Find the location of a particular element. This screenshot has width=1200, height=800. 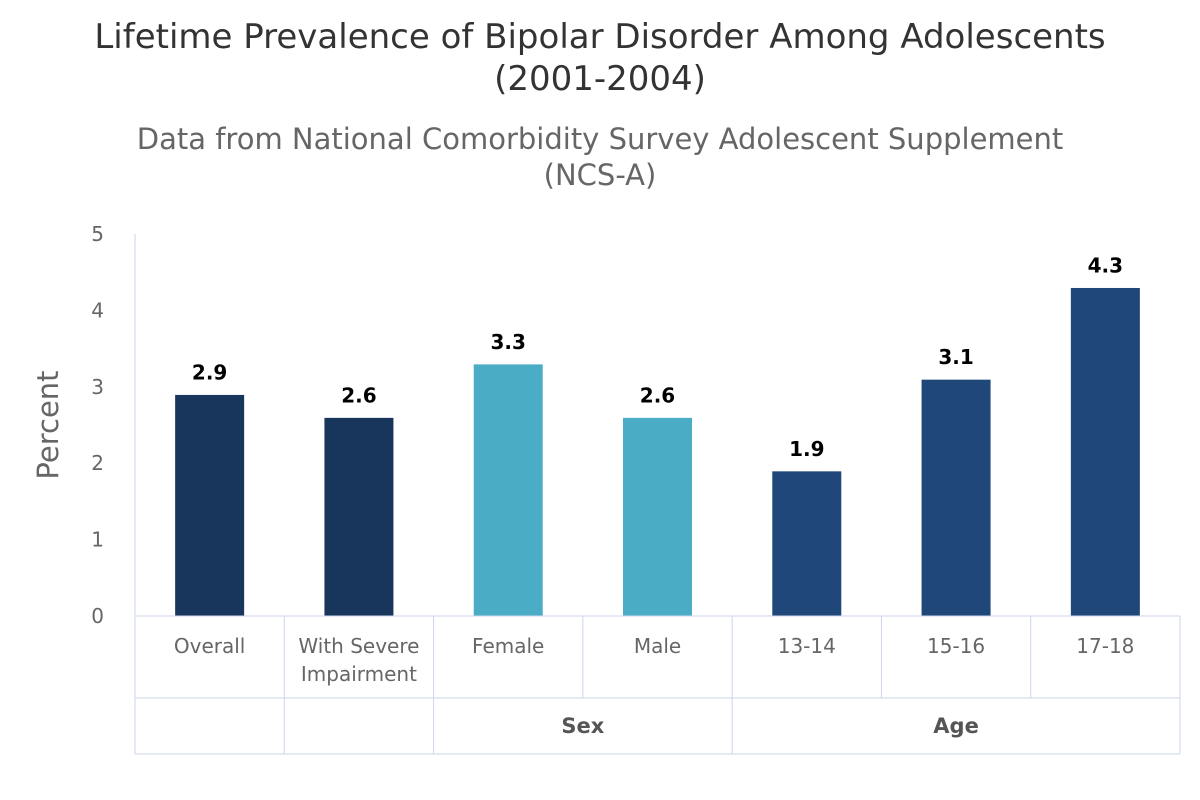

category-label-4-0: 13-14 is located at coordinates (807, 646).